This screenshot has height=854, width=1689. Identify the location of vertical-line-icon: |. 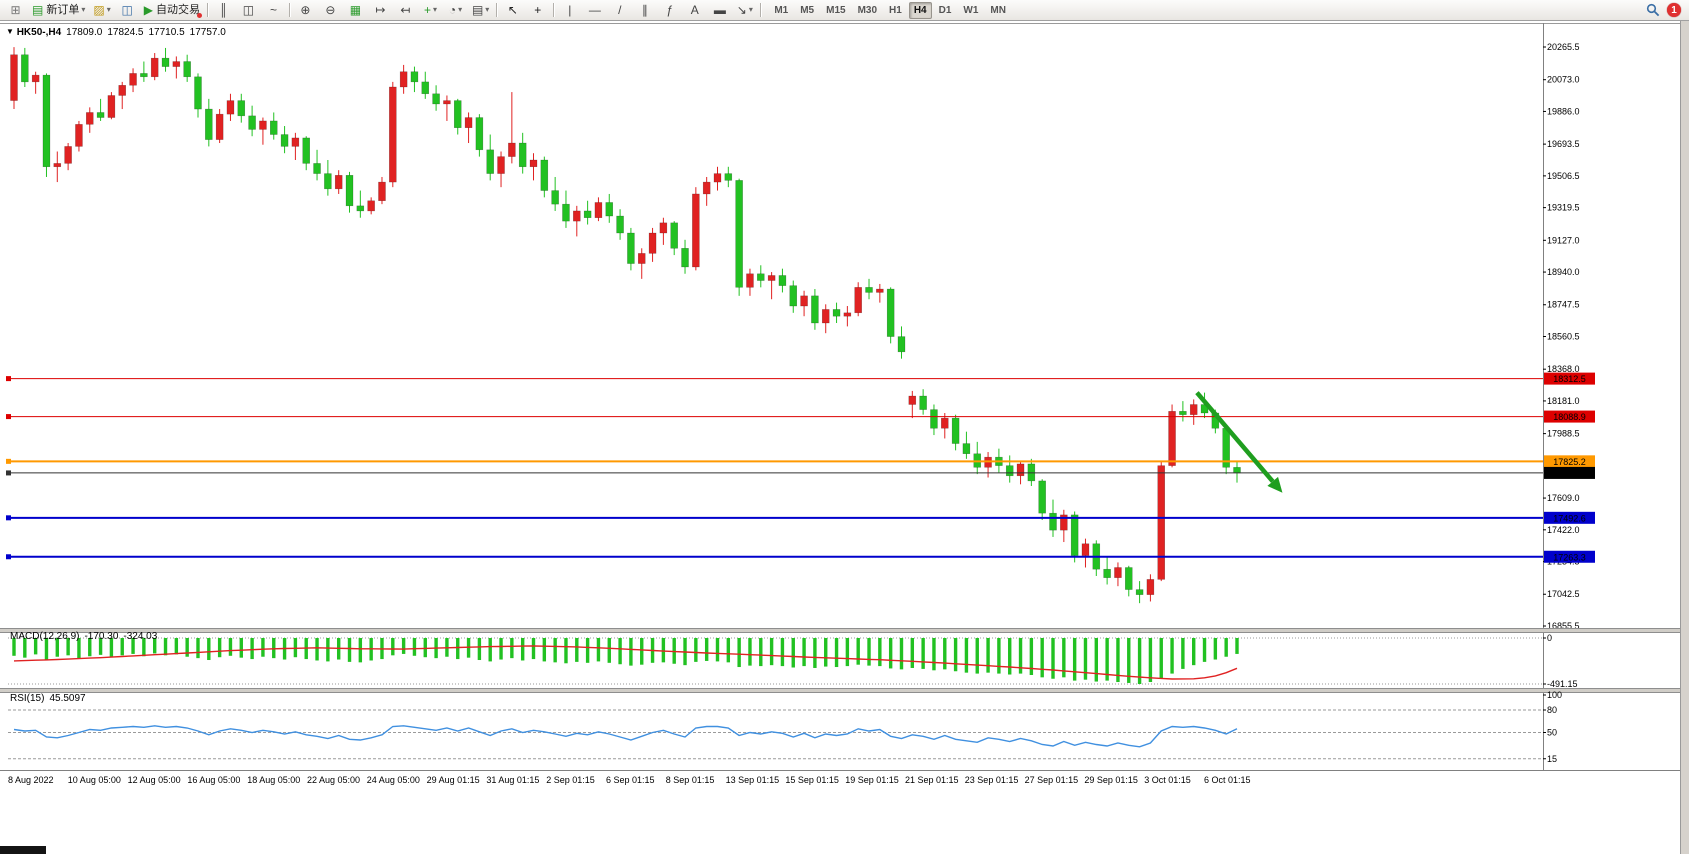
(570, 10).